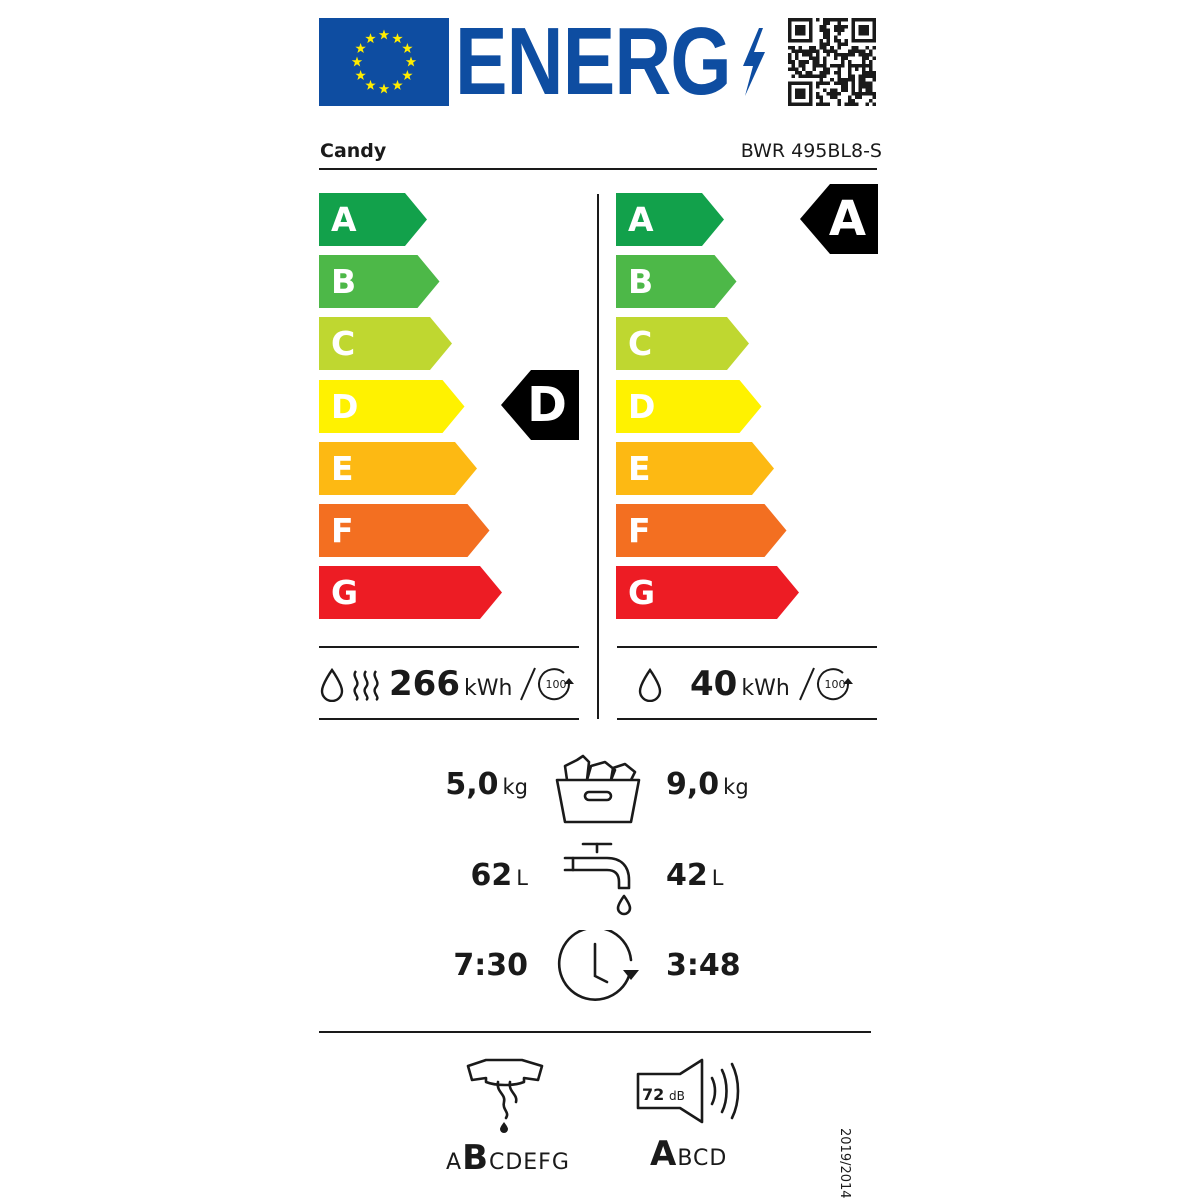 The width and height of the screenshot is (1200, 1200). What do you see at coordinates (424, 684) in the screenshot?
I see `left-energy-value: 266` at bounding box center [424, 684].